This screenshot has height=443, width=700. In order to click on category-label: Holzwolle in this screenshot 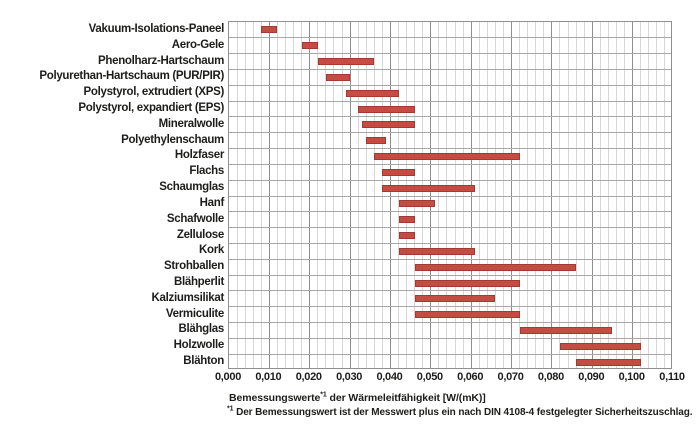, I will do `click(199, 345)`.